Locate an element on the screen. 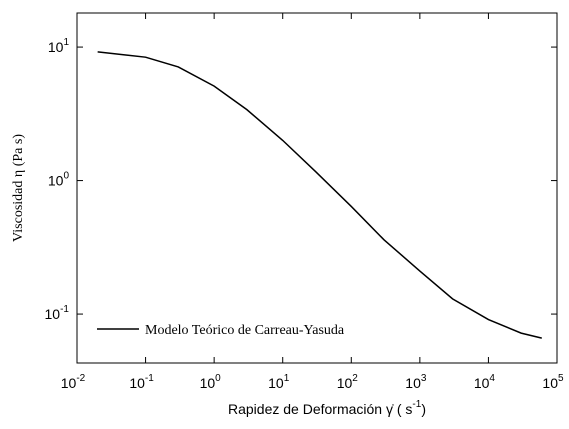 Image resolution: width=569 pixels, height=429 pixels. tick-label: 10⁵ is located at coordinates (553, 382).